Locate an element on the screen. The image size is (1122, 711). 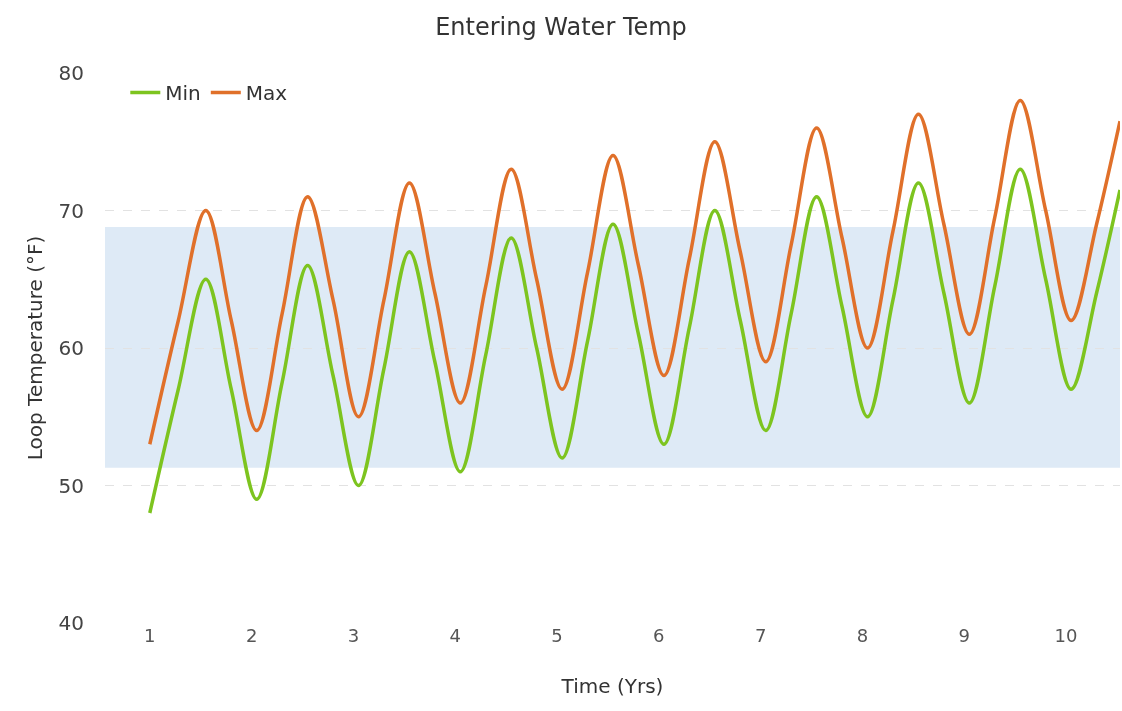
y-tick-label: 80 is located at coordinates (71, 73).